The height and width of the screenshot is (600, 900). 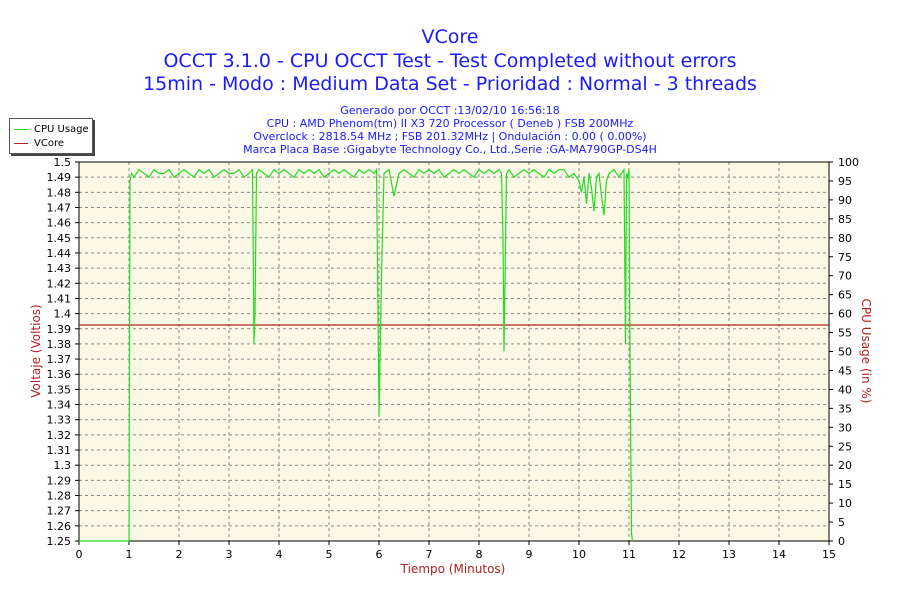 What do you see at coordinates (450, 110) in the screenshot?
I see `info-generated: Generado por OCCT :13/02/10 16:56:18` at bounding box center [450, 110].